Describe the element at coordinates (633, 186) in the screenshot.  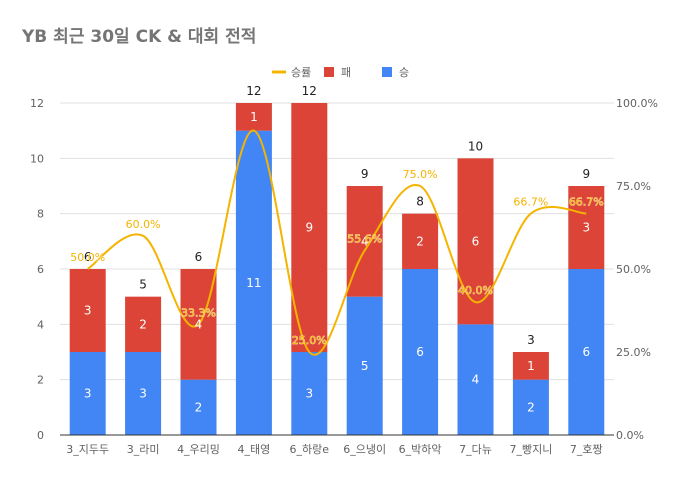
I see `y-right-tick-label: 75.0%` at that location.